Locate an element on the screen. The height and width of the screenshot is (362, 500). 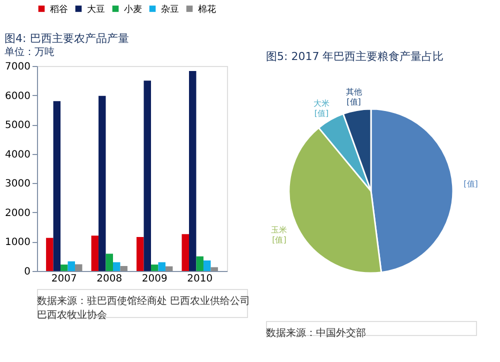
y-tick-label: 0 is located at coordinates (27, 272).